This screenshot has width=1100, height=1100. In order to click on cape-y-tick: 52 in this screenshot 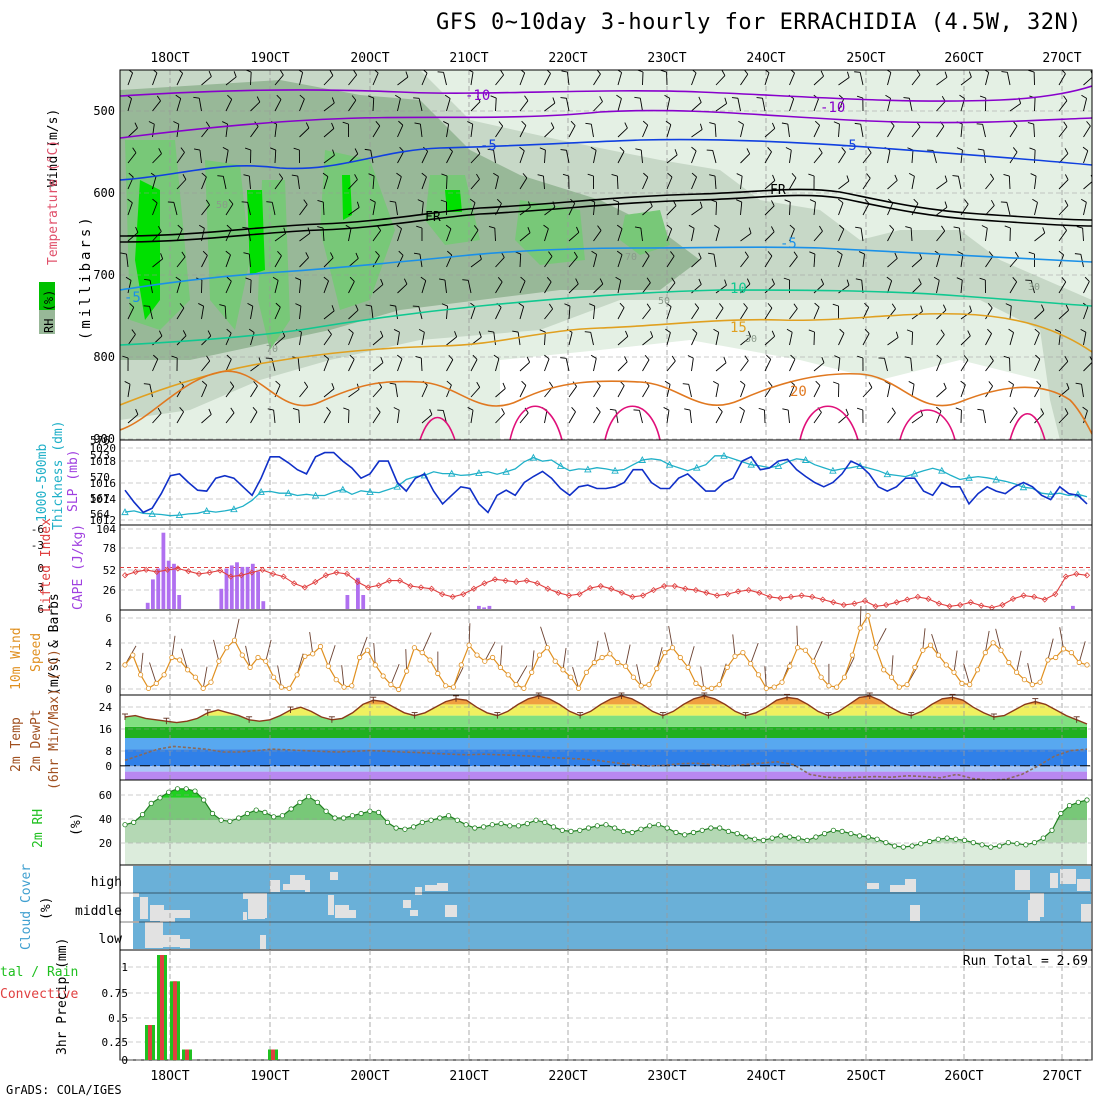, I will do `click(109, 570)`.